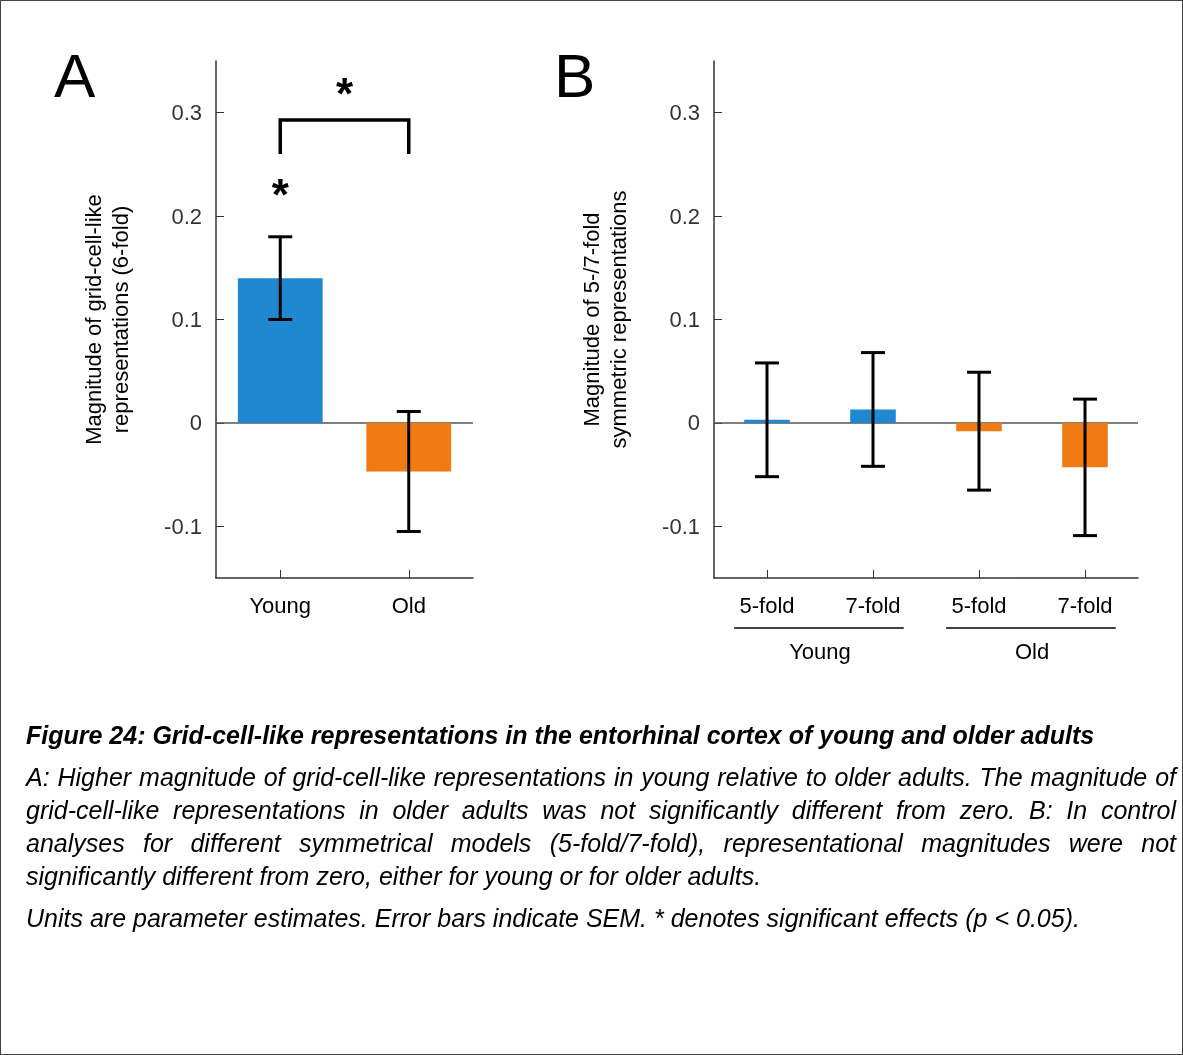 This screenshot has width=1183, height=1055. What do you see at coordinates (1032, 651) in the screenshot?
I see `text: Old` at bounding box center [1032, 651].